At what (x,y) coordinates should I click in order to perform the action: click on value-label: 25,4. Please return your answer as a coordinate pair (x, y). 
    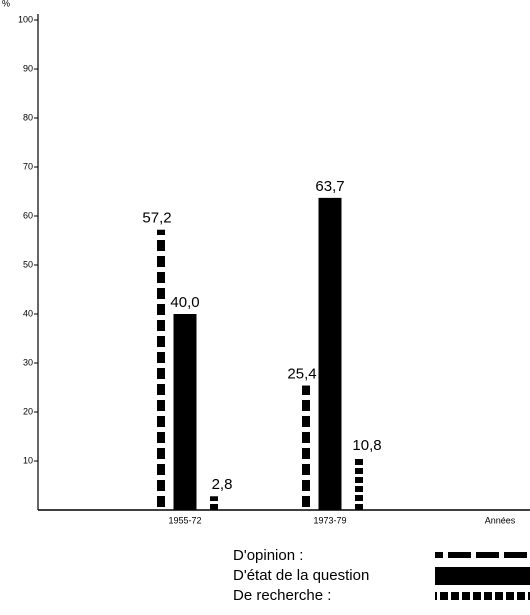
    Looking at the image, I should click on (301, 374).